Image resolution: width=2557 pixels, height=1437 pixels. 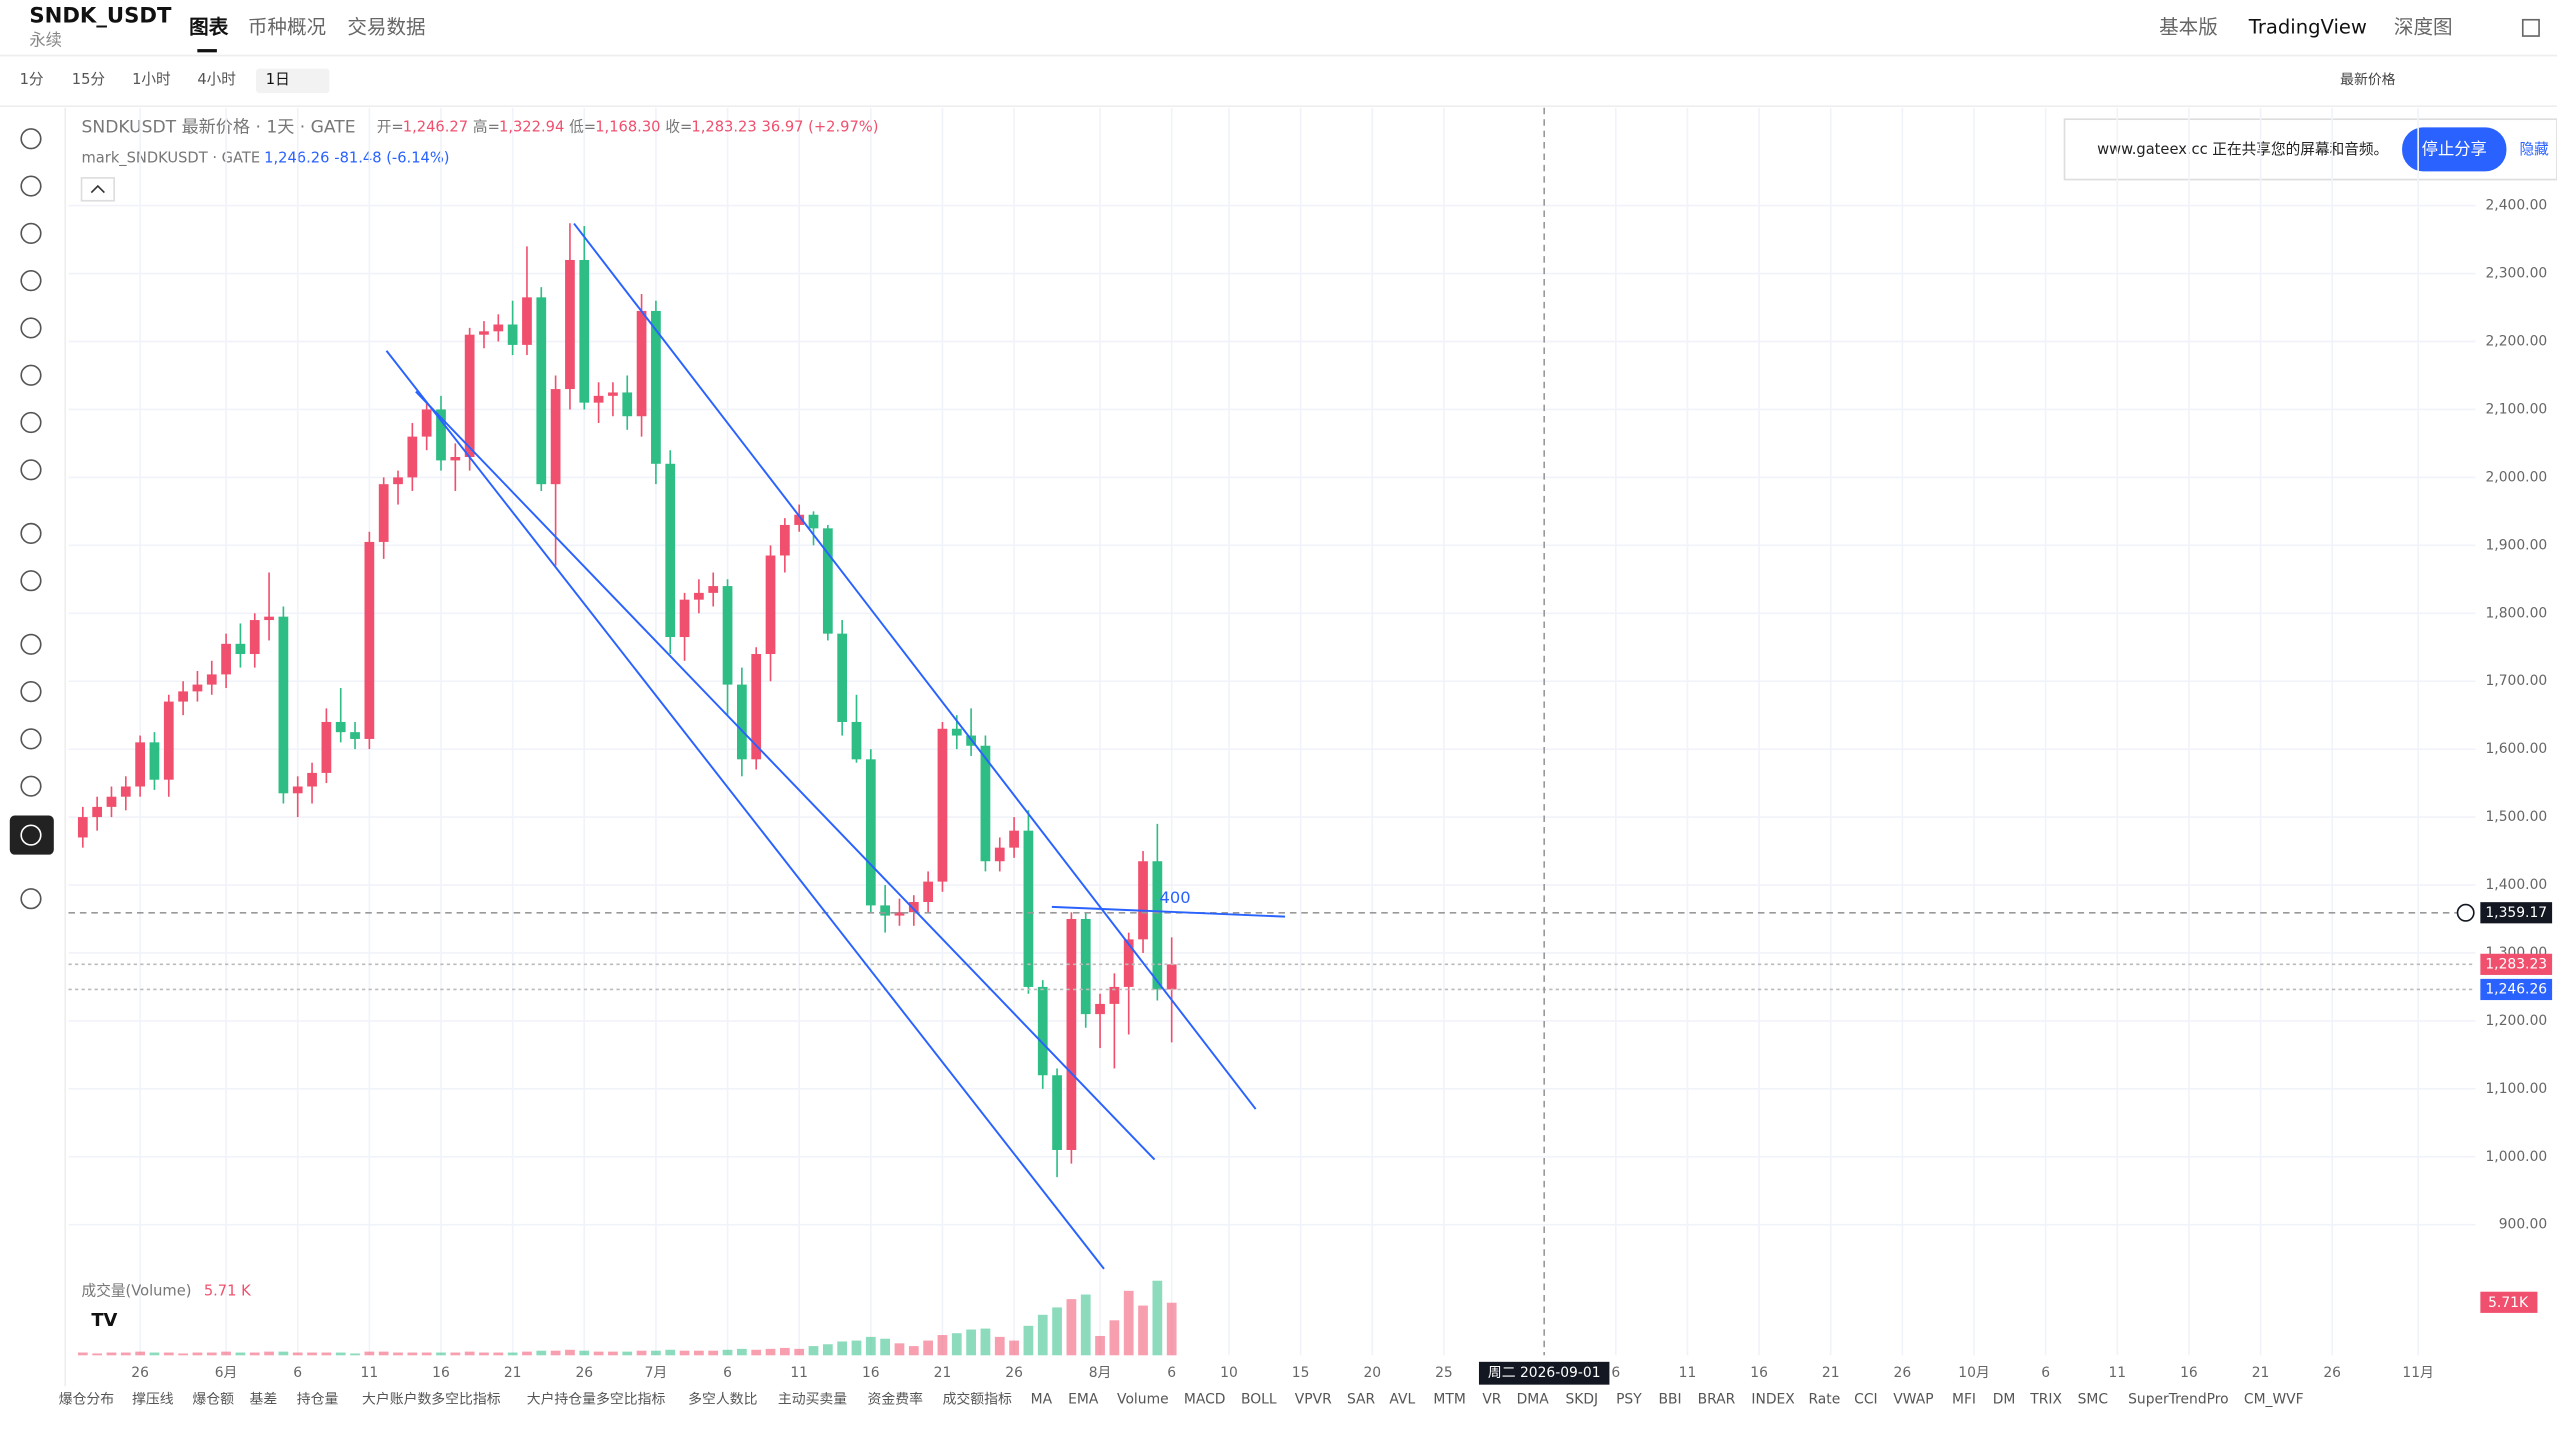 I want to click on y-tick-label: 1,000.00, so click(x=2516, y=1157).